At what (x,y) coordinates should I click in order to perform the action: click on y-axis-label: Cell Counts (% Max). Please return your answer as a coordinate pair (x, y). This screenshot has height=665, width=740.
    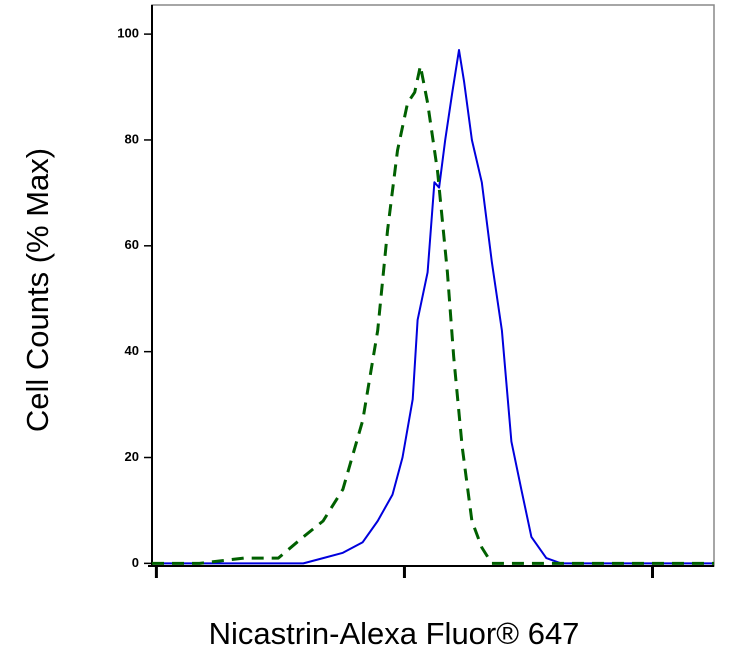
    Looking at the image, I should click on (37, 290).